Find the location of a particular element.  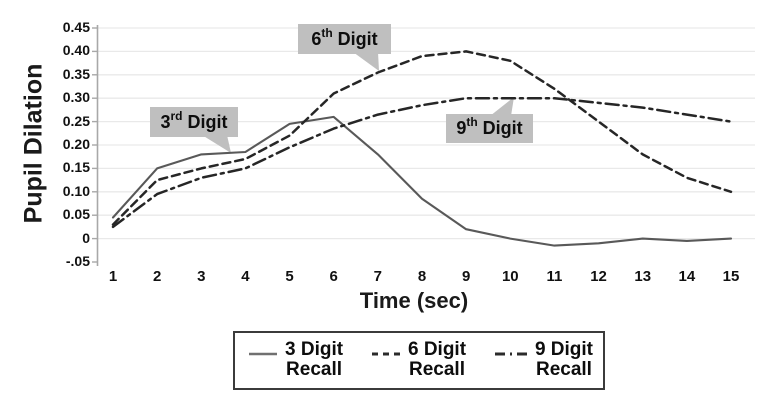

x-tick-label: 2 is located at coordinates (157, 276).